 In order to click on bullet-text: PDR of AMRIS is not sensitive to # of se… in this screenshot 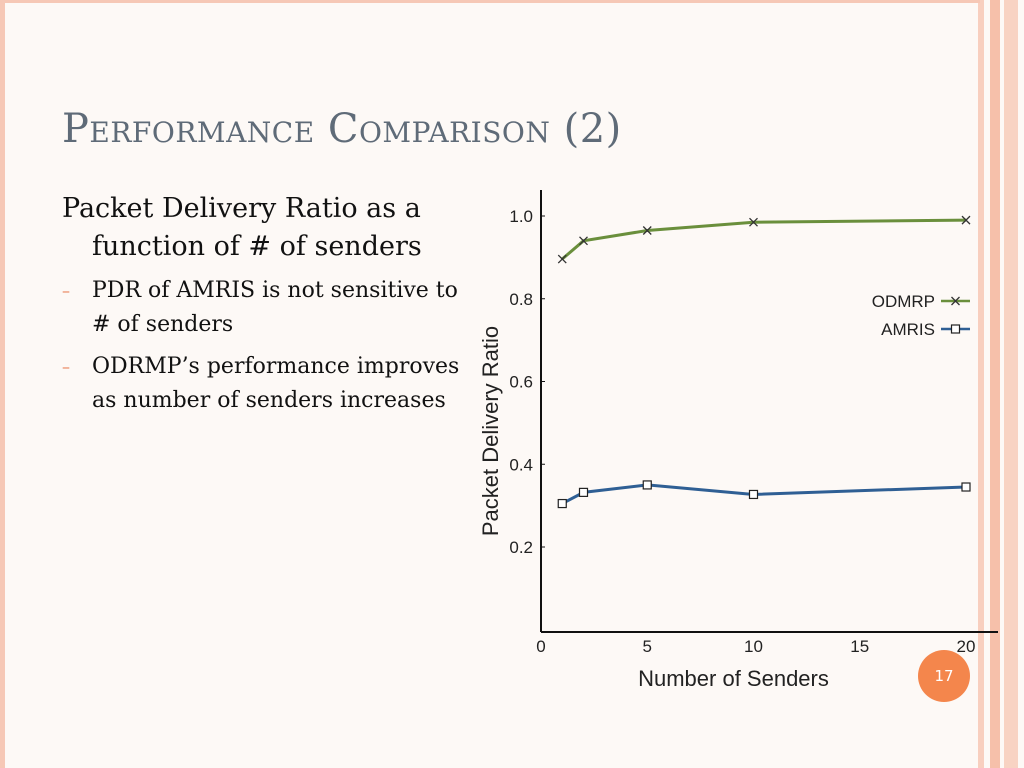, I will do `click(275, 307)`.